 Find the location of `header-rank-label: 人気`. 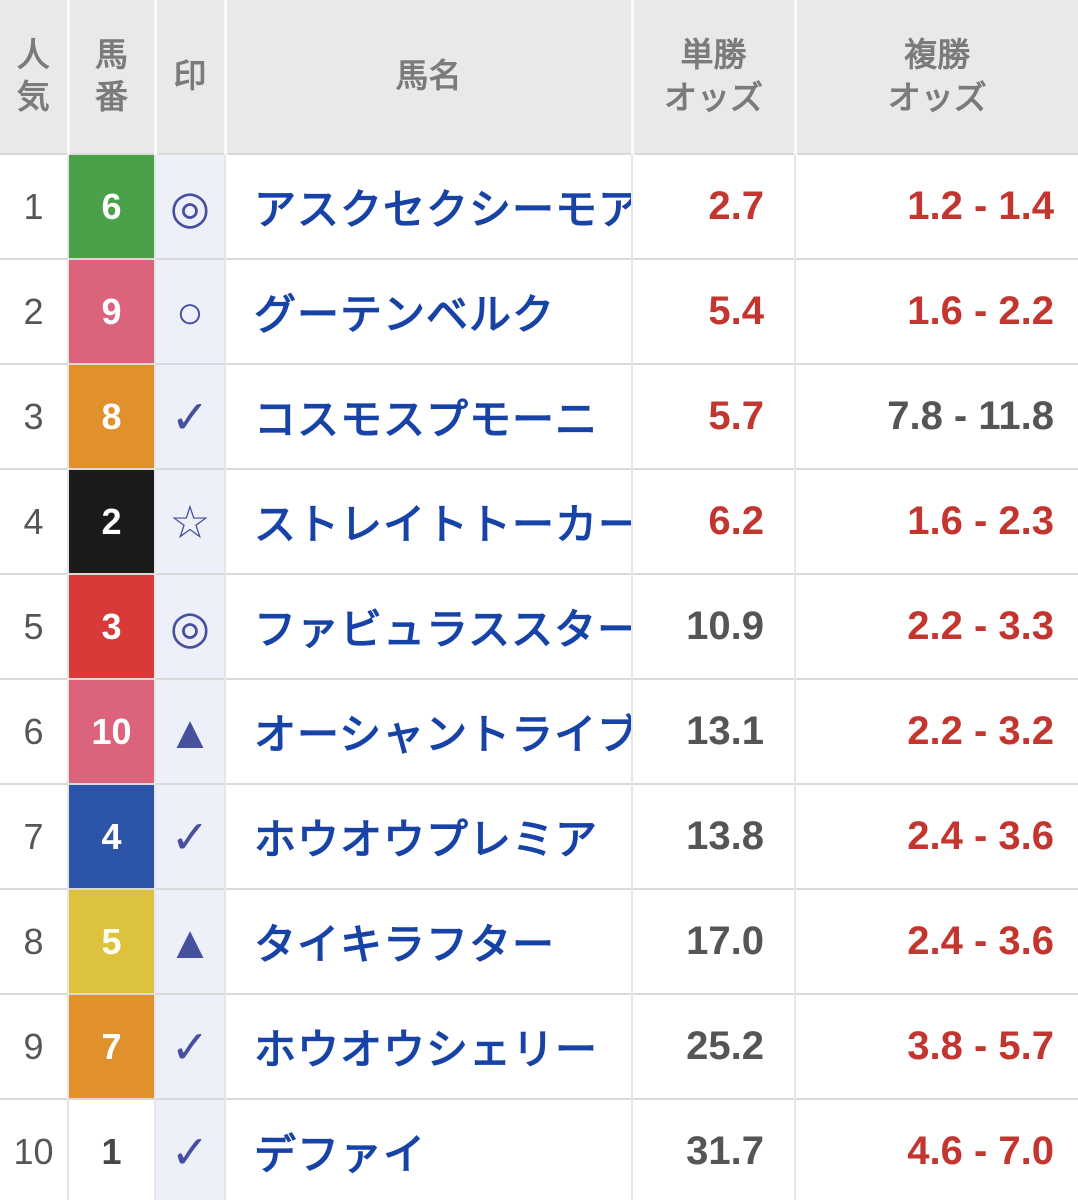

header-rank-label: 人気 is located at coordinates (33, 75).